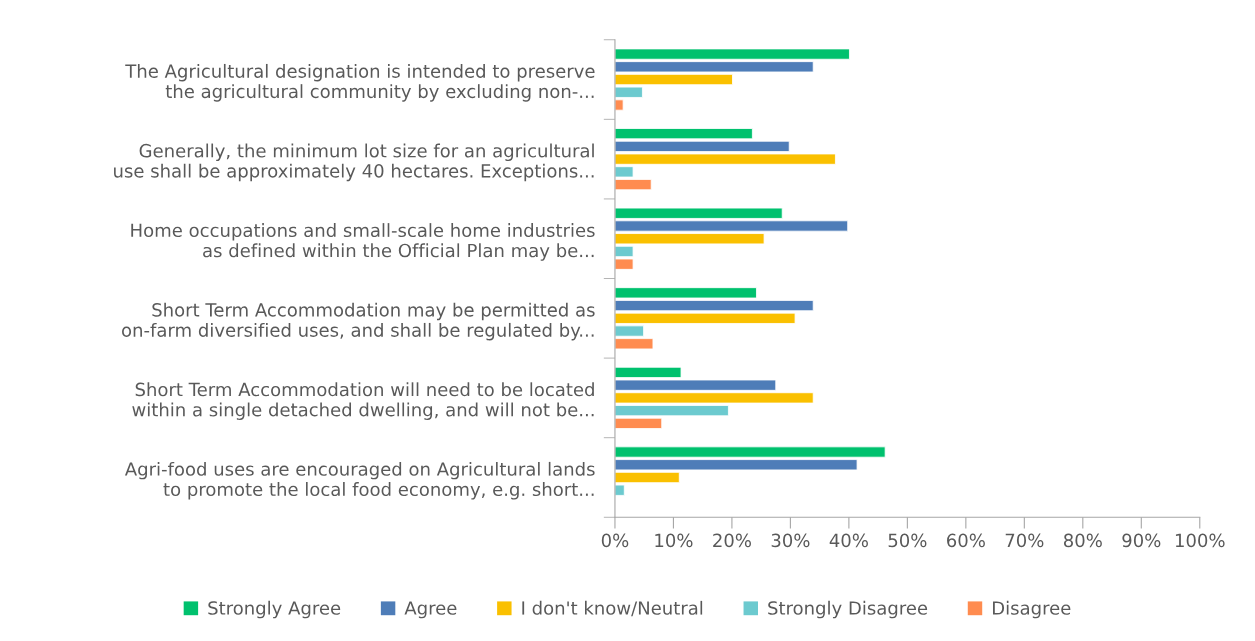 This screenshot has height=641, width=1255. I want to click on x-tick-label: 0%, so click(615, 540).